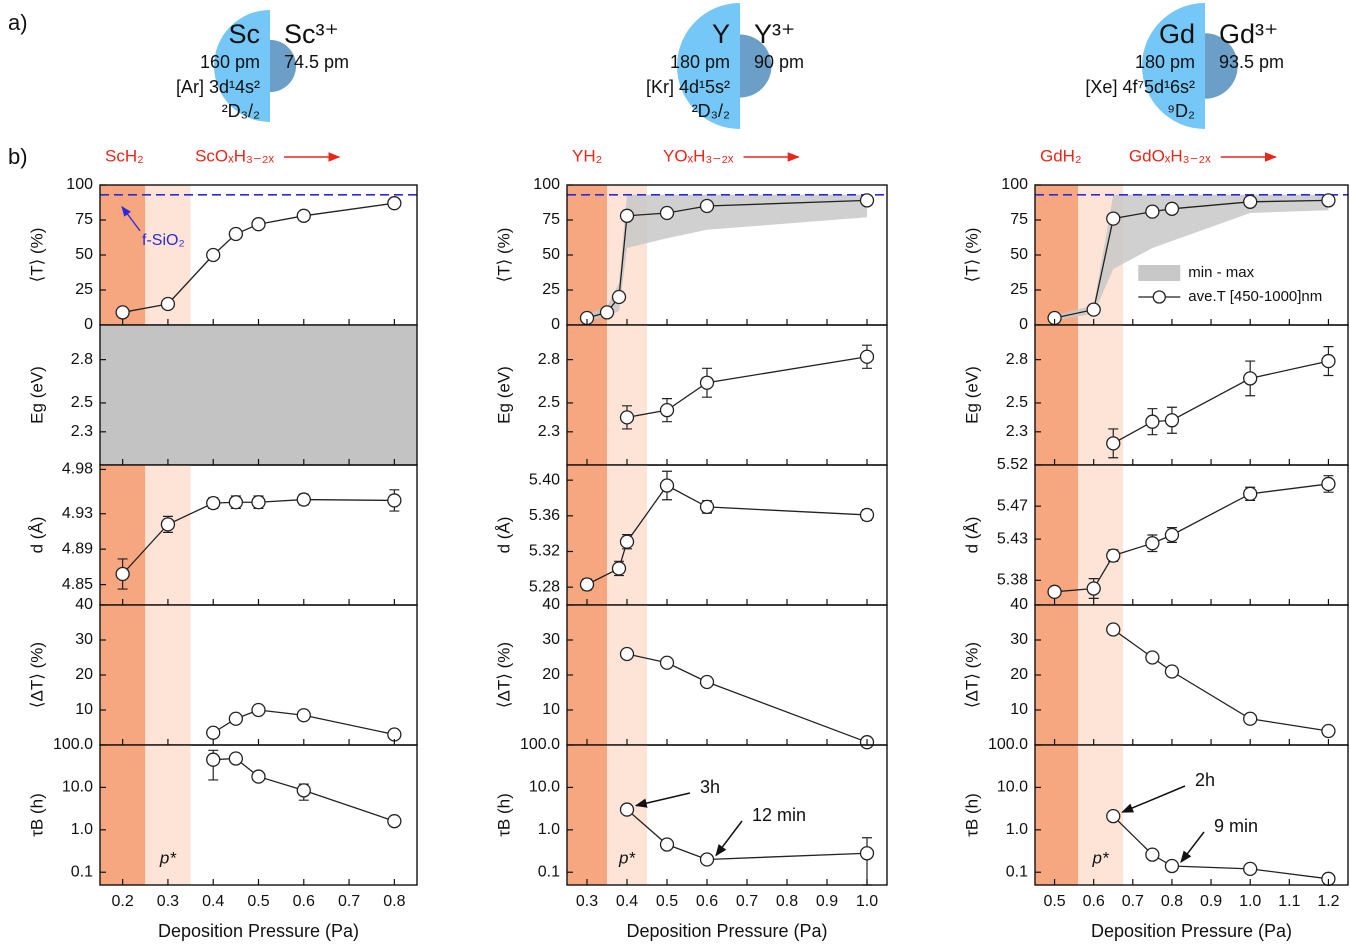 The height and width of the screenshot is (945, 1350). What do you see at coordinates (551, 604) in the screenshot?
I see `y-tick-label: 40` at bounding box center [551, 604].